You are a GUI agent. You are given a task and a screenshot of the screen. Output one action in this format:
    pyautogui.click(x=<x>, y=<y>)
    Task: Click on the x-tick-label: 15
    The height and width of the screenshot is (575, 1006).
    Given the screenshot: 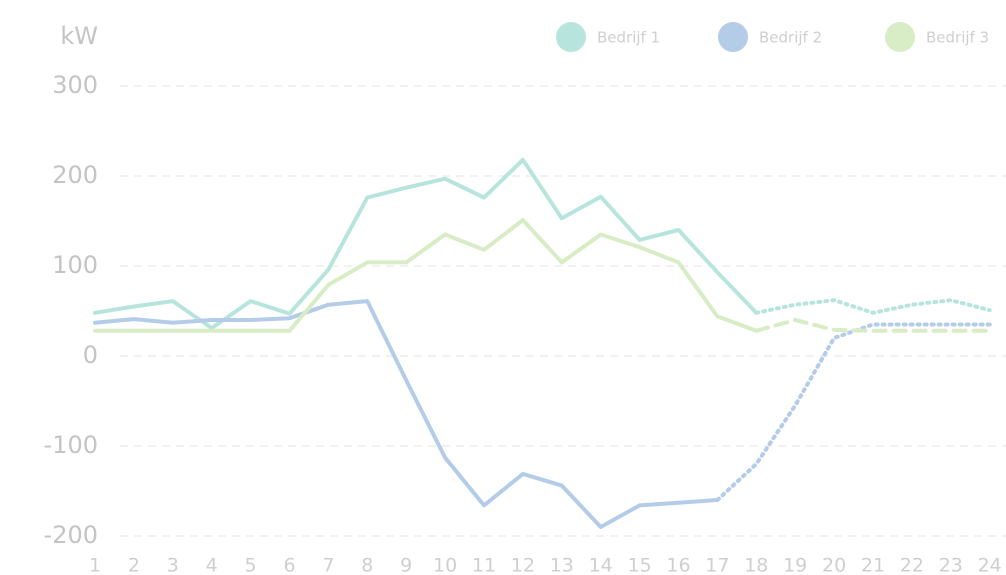 What is the action you would take?
    pyautogui.click(x=640, y=565)
    